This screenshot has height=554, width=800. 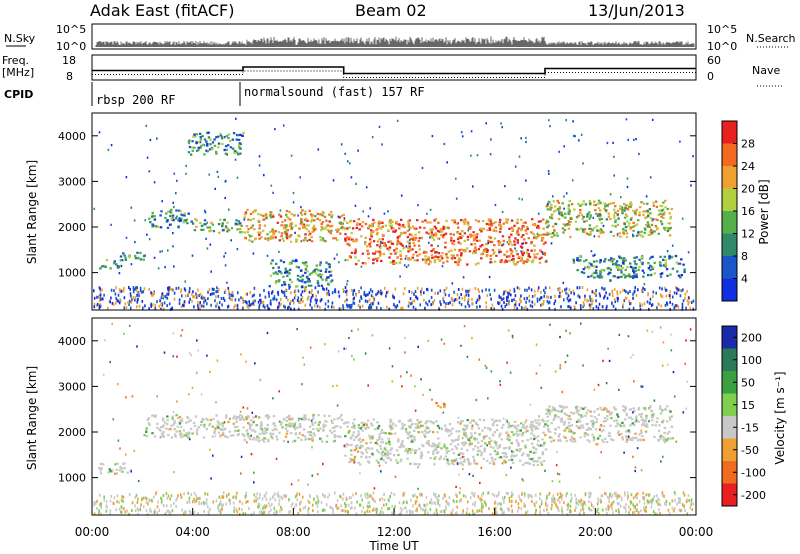 I want to click on nsky-bars, so click(x=395, y=41).